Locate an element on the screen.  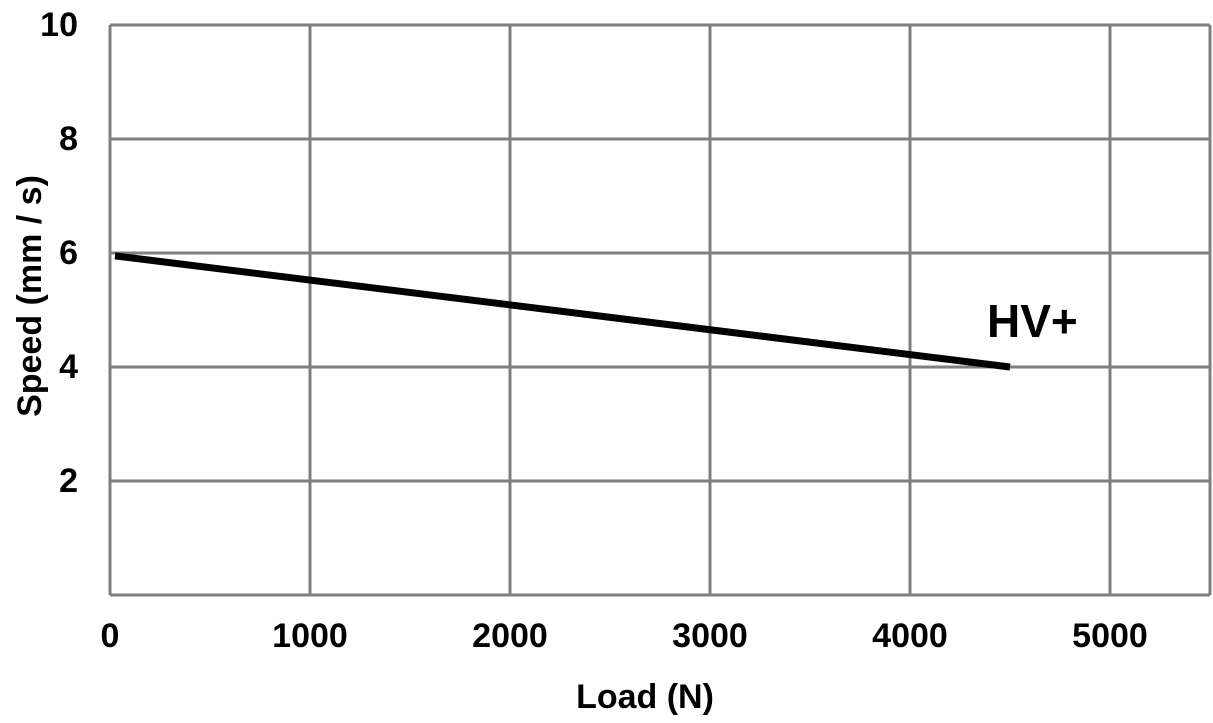
series-line is located at coordinates (562, 311).